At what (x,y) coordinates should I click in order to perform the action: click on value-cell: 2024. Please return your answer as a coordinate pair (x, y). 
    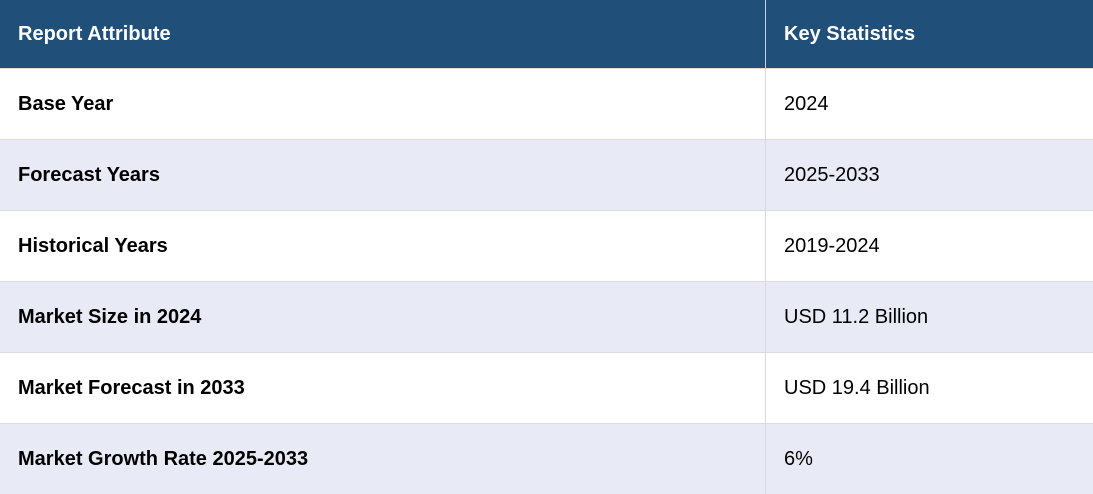
    Looking at the image, I should click on (929, 104).